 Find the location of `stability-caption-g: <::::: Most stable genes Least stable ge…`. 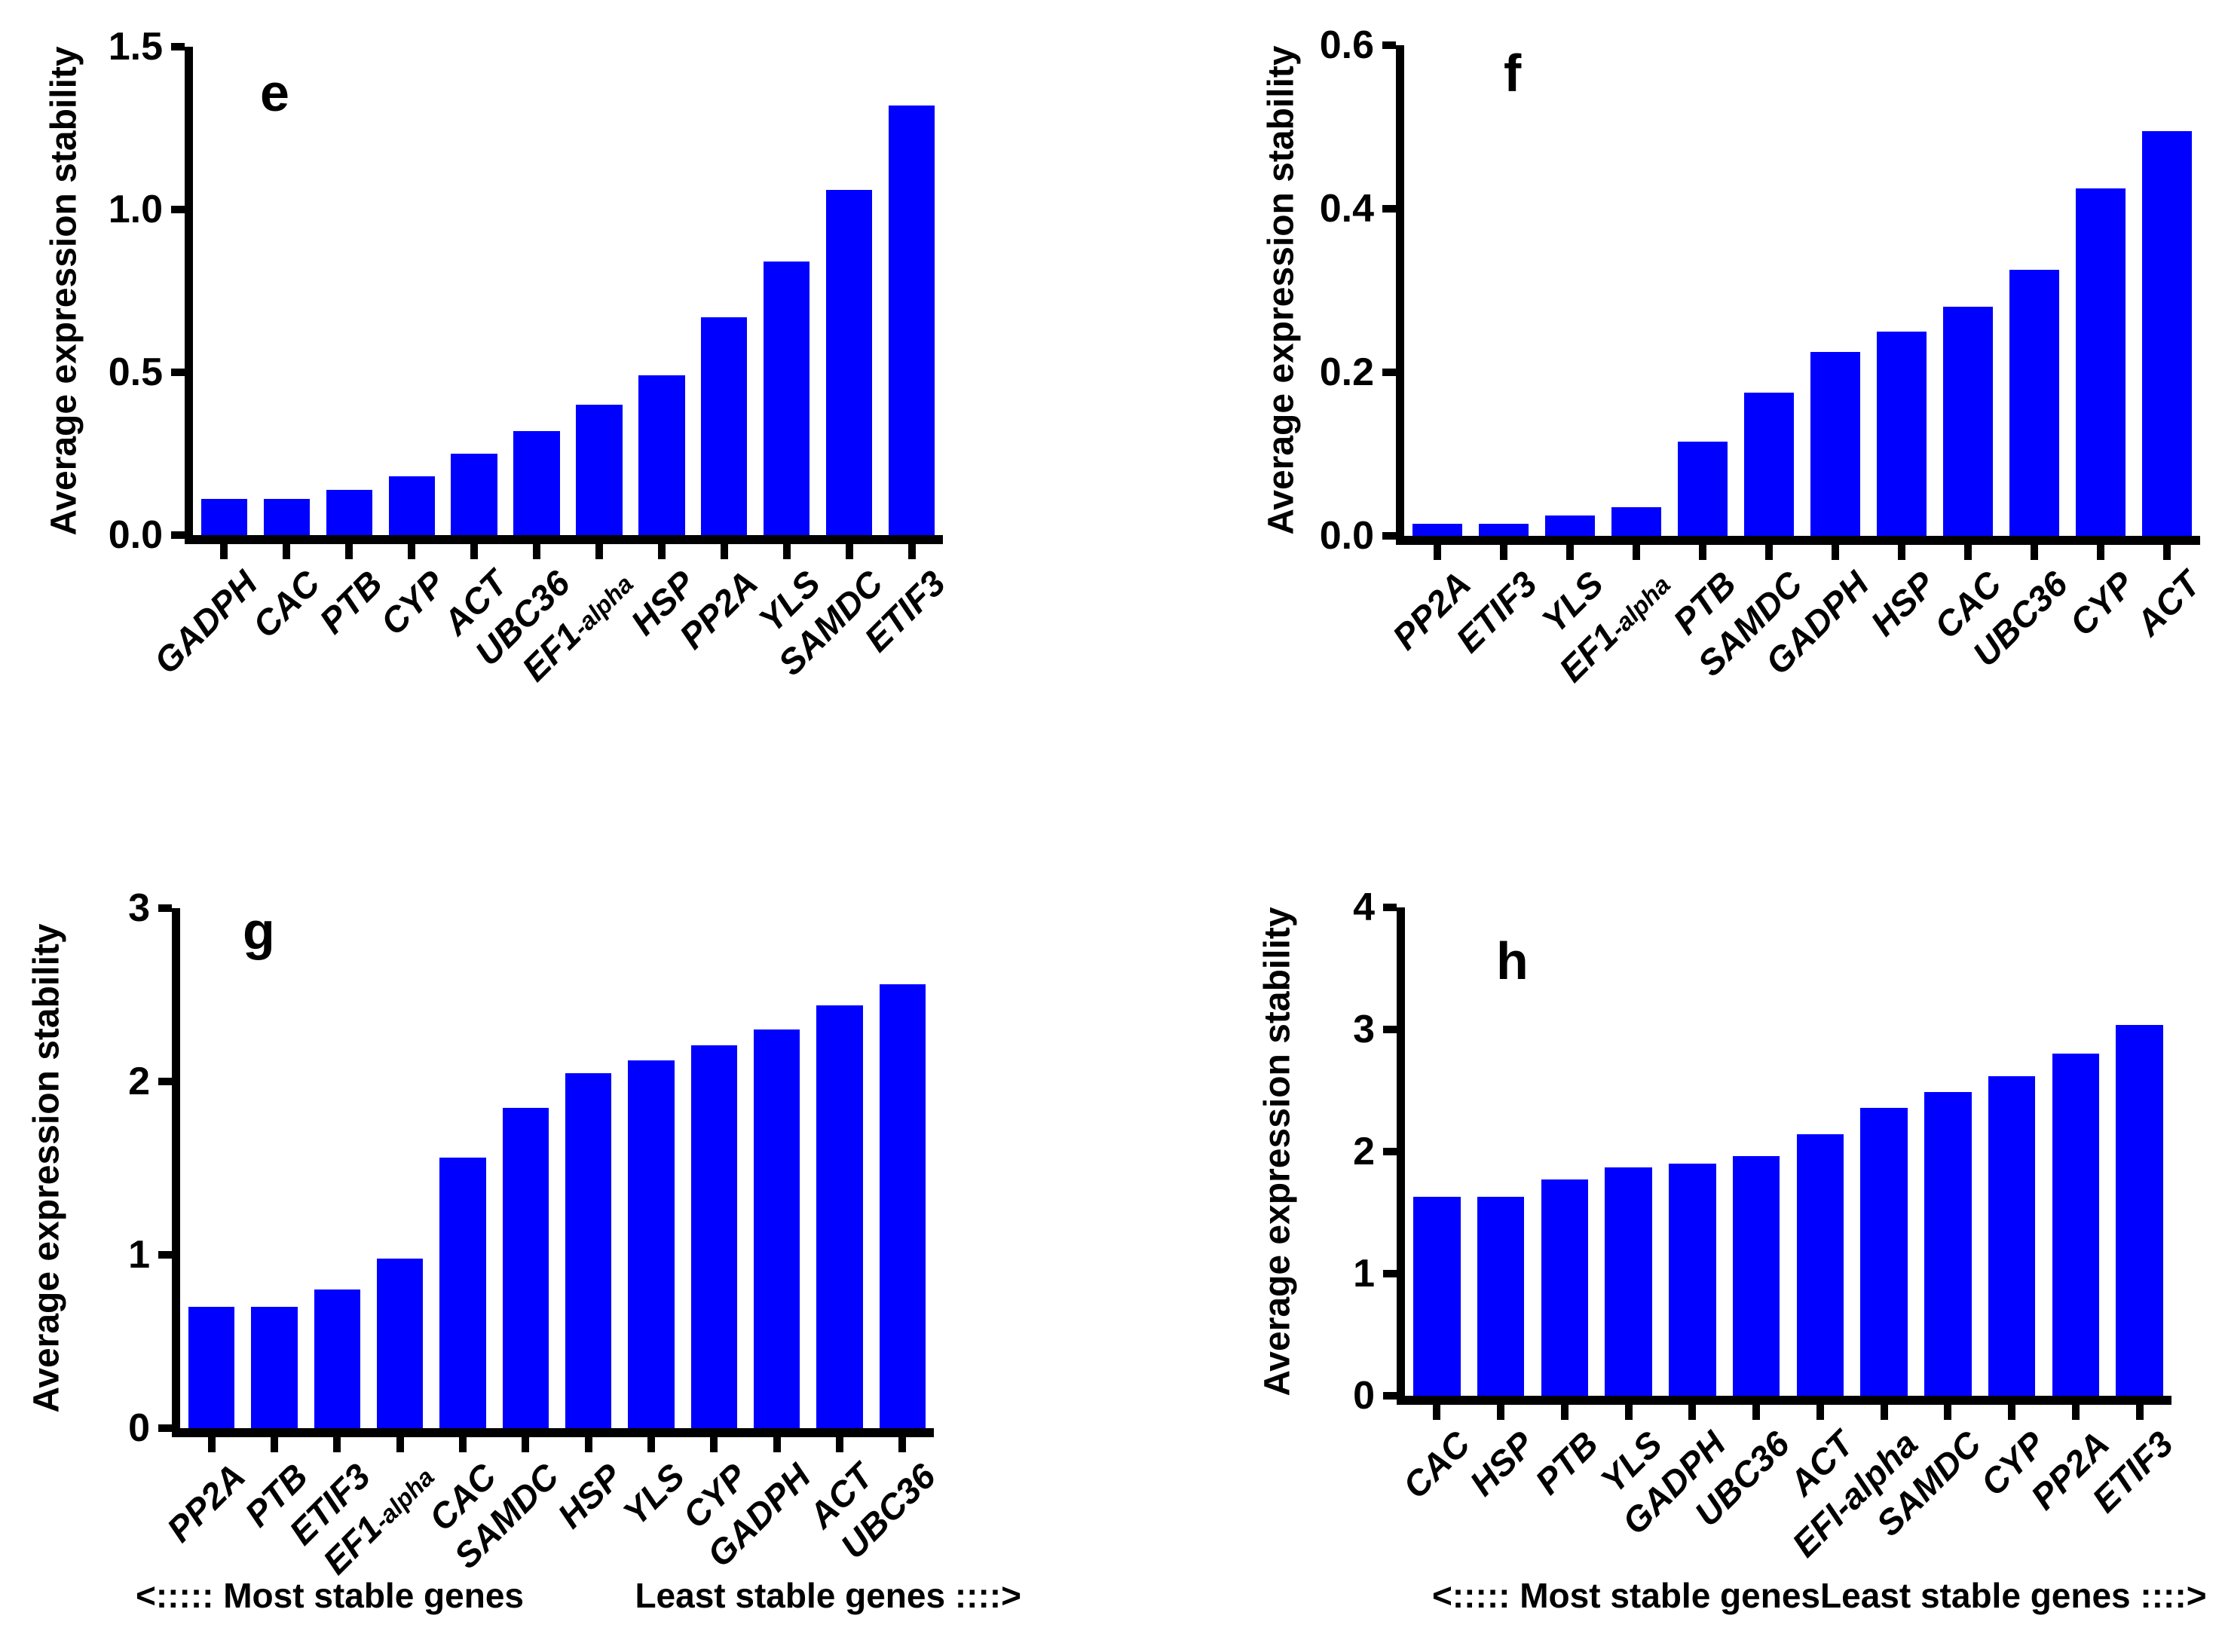

stability-caption-g: <::::: Most stable genes Least stable ge… is located at coordinates (578, 1596).